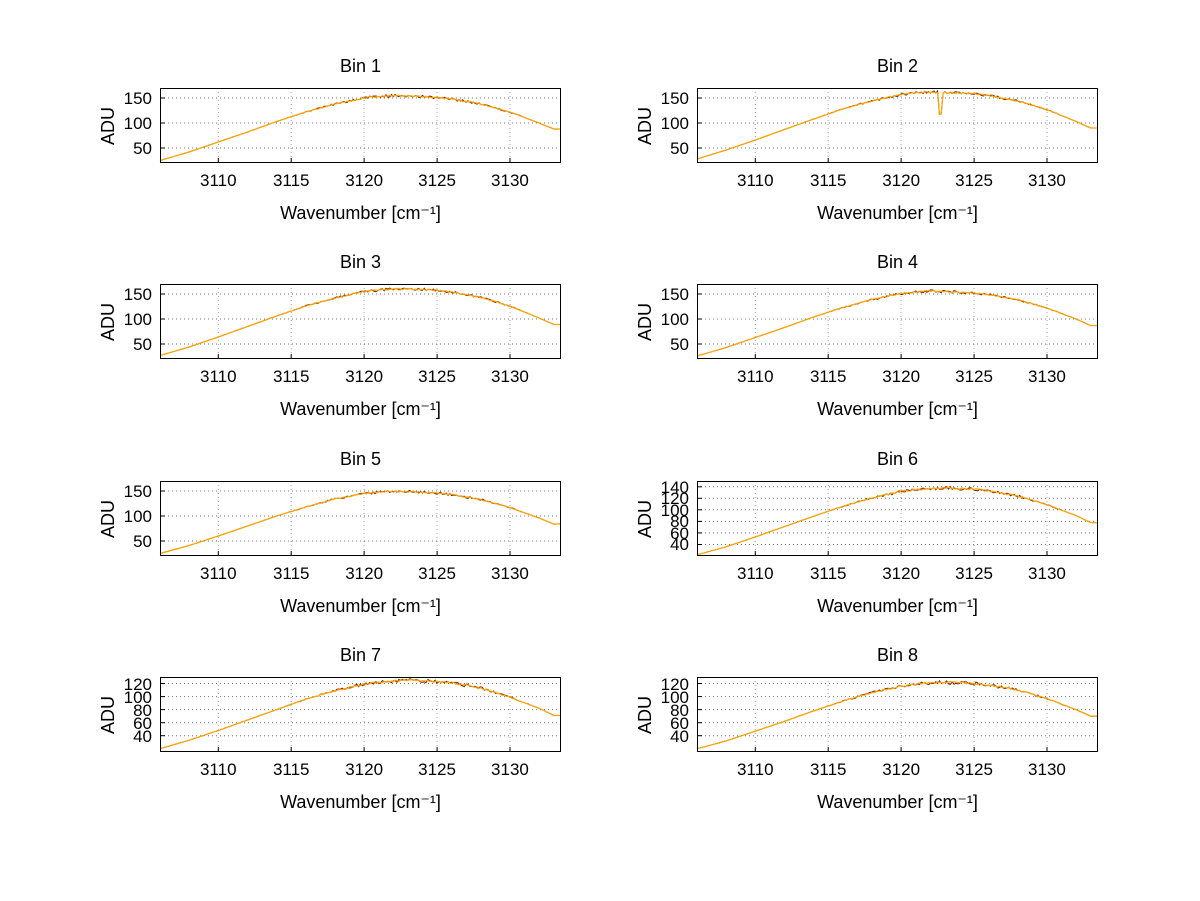  Describe the element at coordinates (360, 655) in the screenshot. I see `chart-title: Bin 7` at that location.